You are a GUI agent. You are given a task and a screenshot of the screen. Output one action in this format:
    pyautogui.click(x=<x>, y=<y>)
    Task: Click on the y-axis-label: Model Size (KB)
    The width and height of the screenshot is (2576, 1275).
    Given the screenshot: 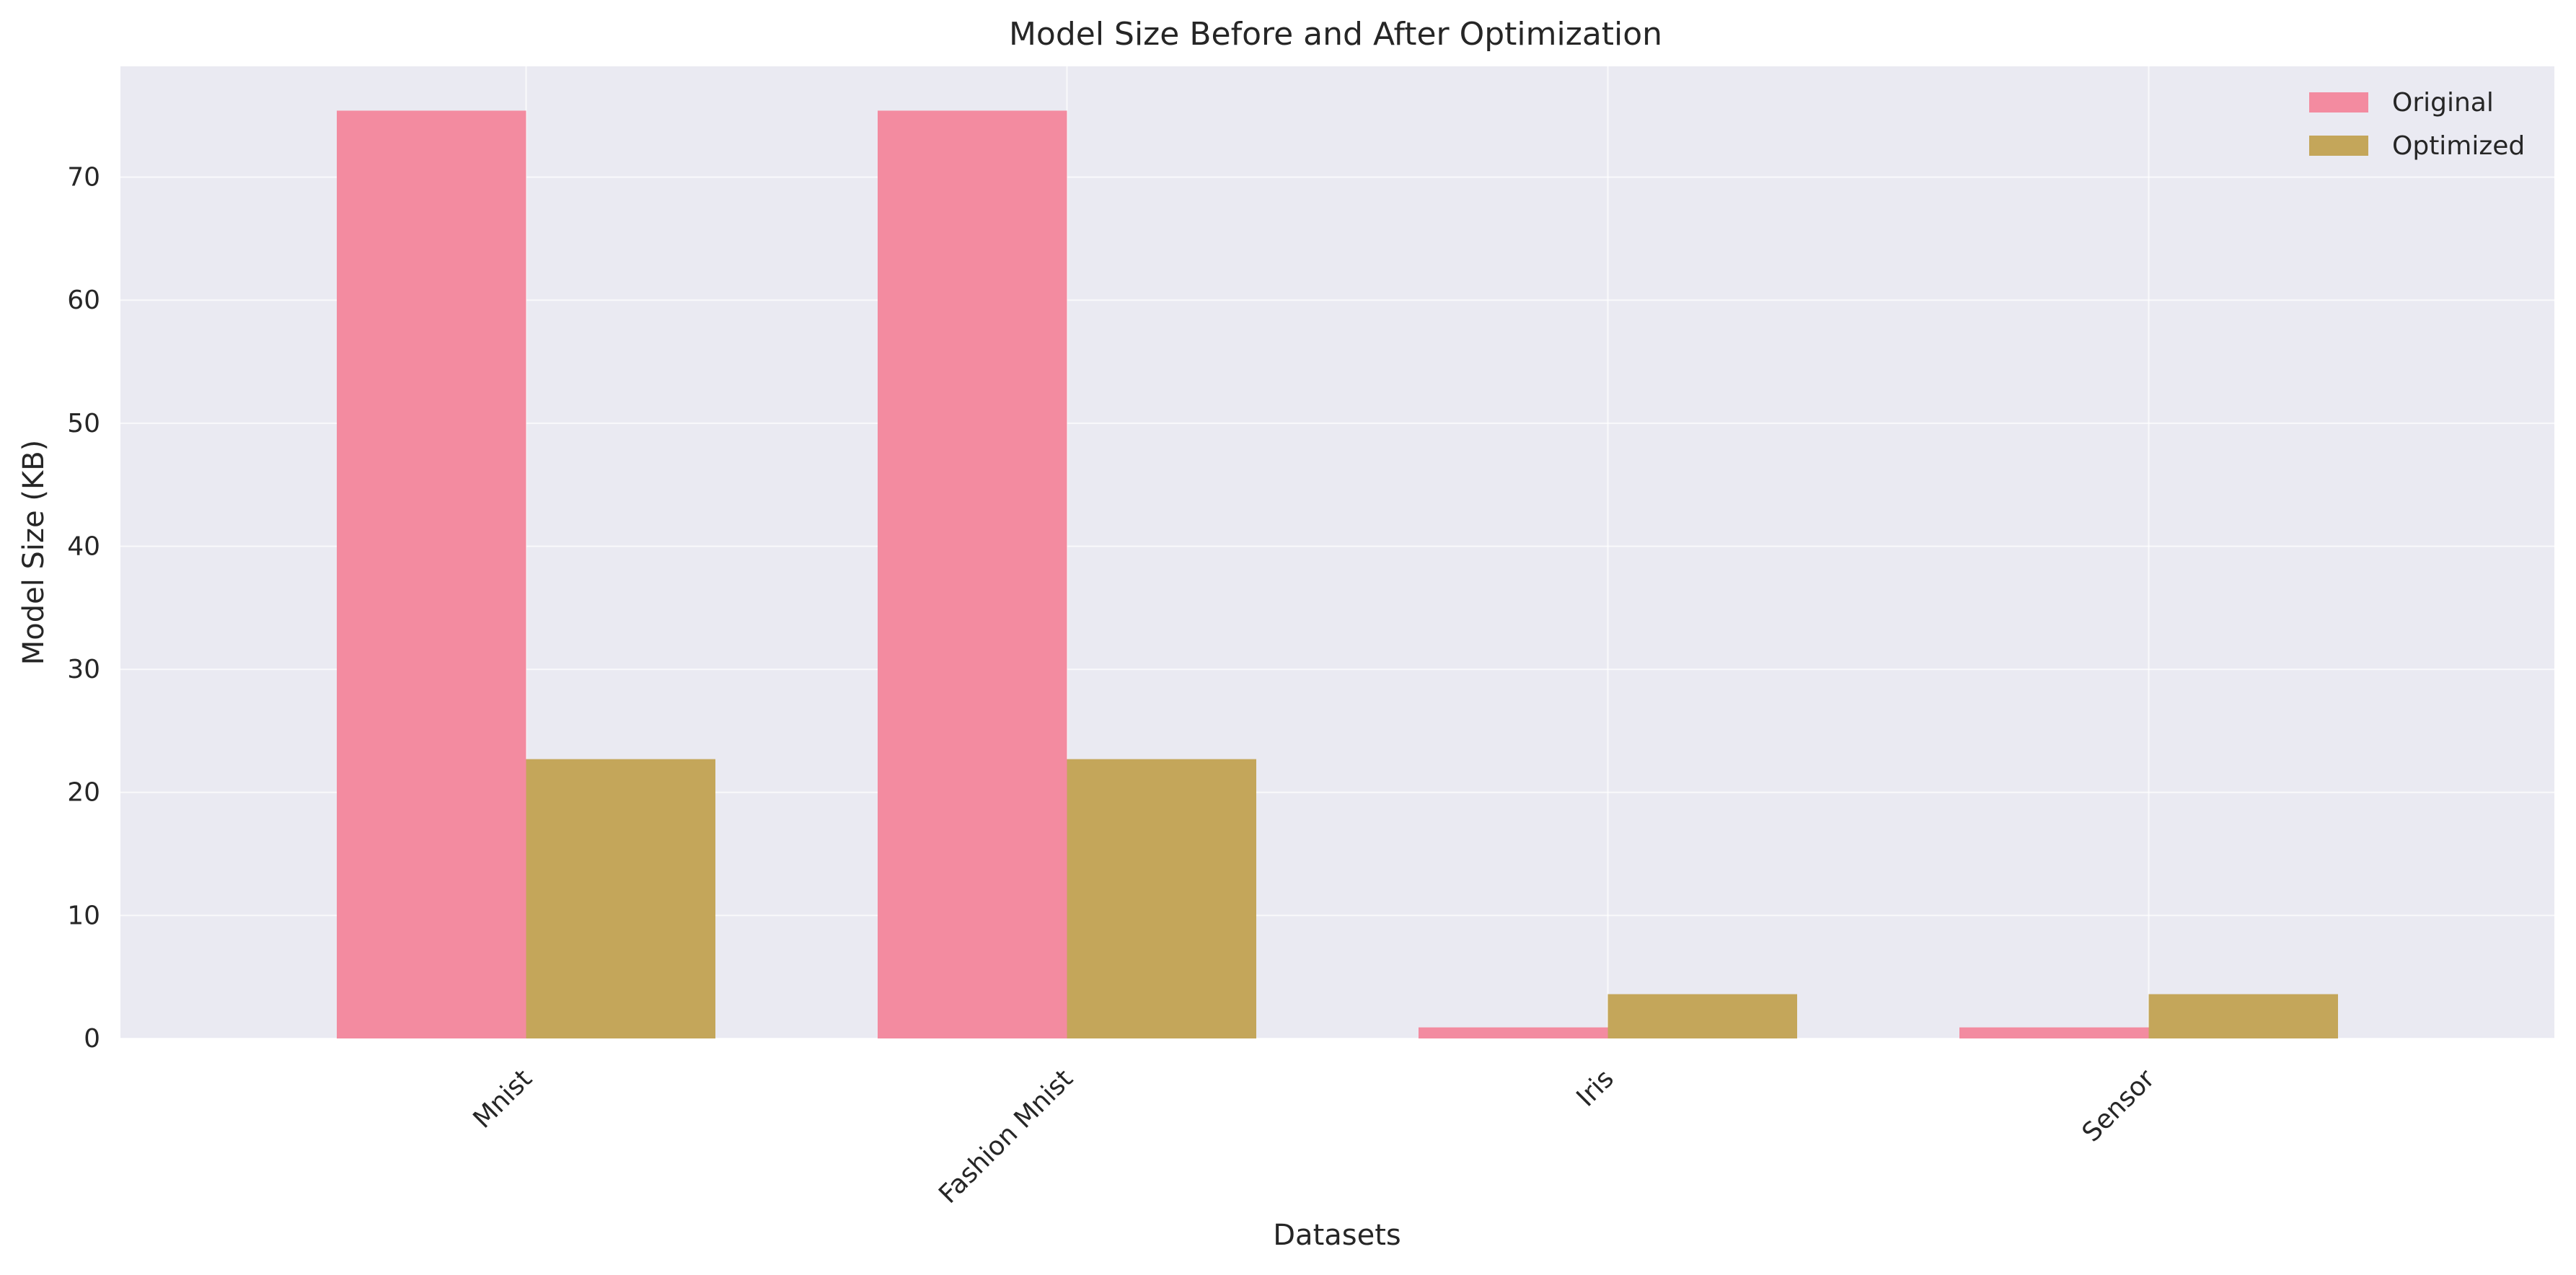 What is the action you would take?
    pyautogui.click(x=33, y=553)
    